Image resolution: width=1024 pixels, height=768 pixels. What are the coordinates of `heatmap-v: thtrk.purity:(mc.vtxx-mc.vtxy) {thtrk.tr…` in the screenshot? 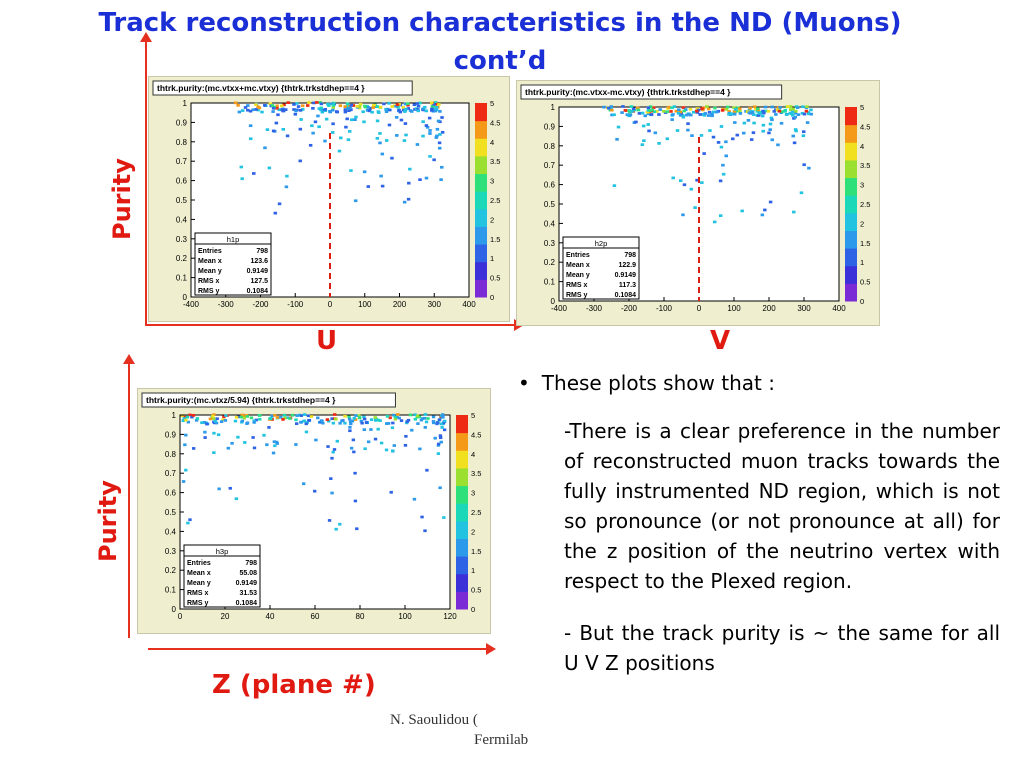 It's located at (695, 198).